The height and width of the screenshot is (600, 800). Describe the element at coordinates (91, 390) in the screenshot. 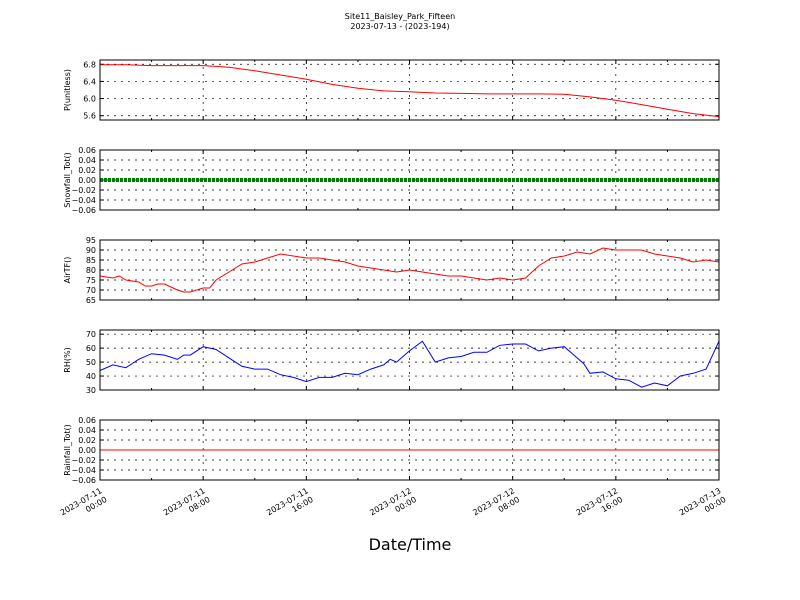

I see `y-tick-label: 30` at that location.